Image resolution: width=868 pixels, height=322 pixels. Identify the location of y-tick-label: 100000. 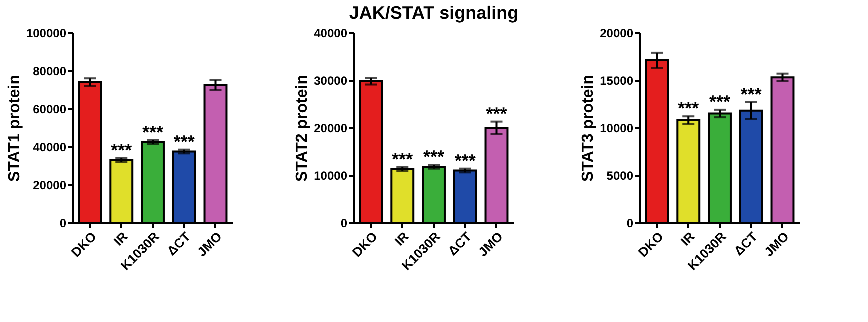
(46, 33).